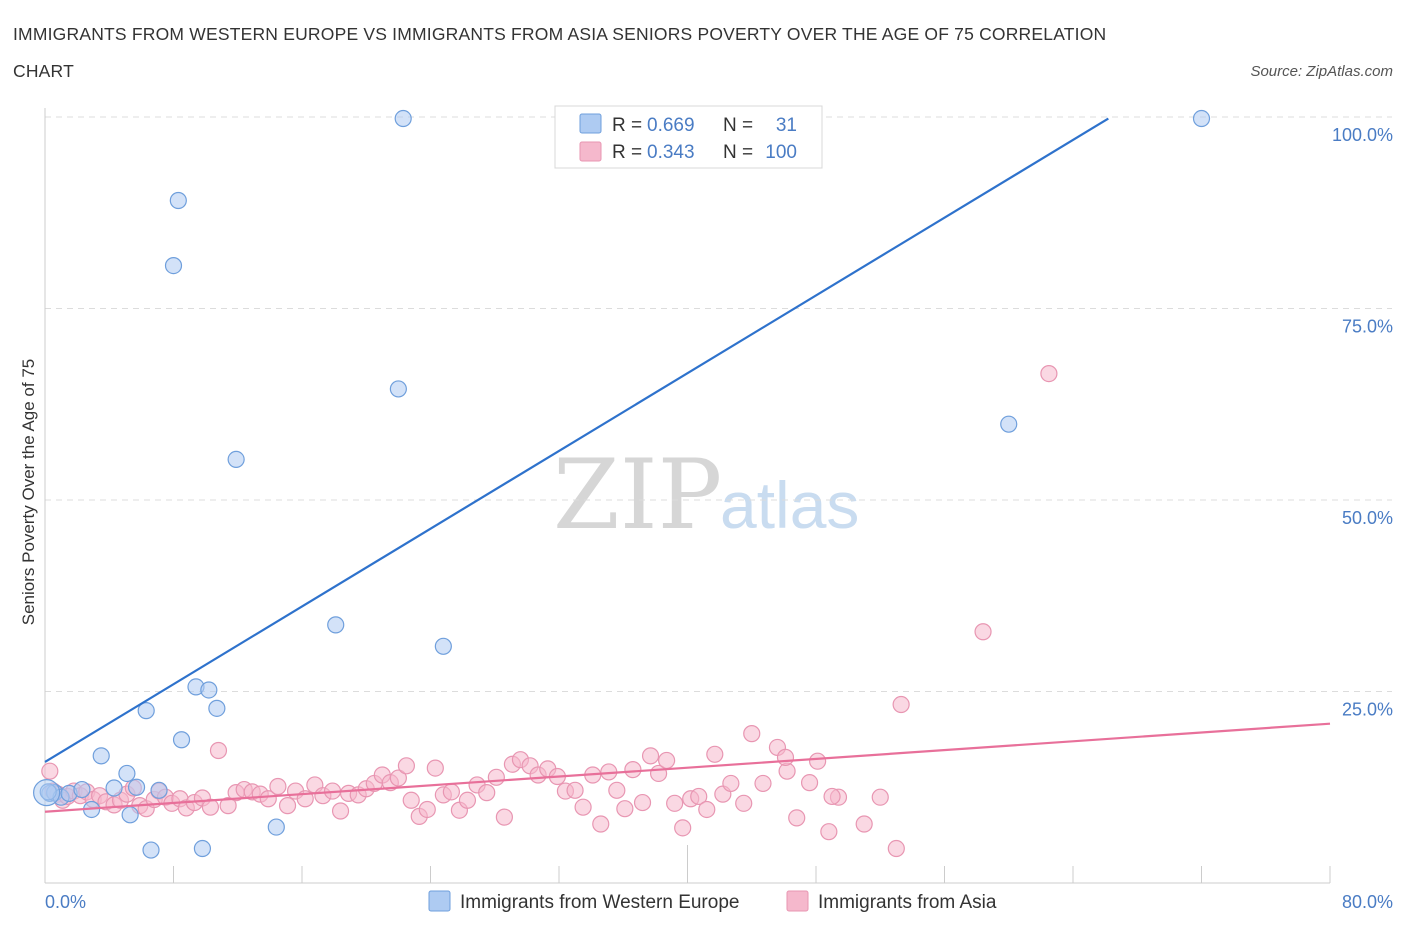 The height and width of the screenshot is (930, 1406). What do you see at coordinates (439, 901) in the screenshot?
I see `legend-swatch-western-europe` at bounding box center [439, 901].